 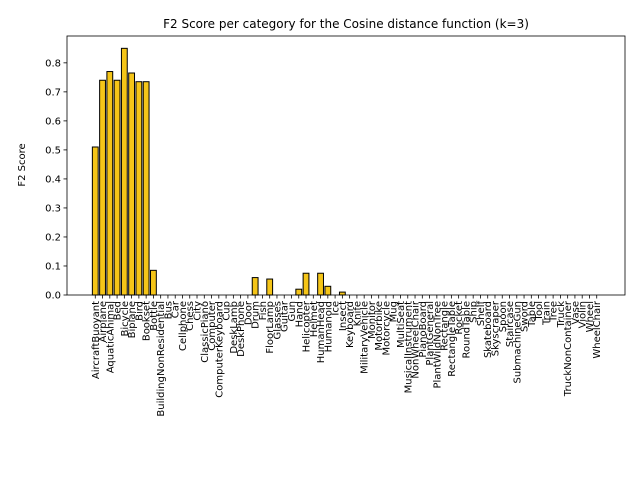 What do you see at coordinates (22, 164) in the screenshot?
I see `y-axis-label: F2 Score` at bounding box center [22, 164].